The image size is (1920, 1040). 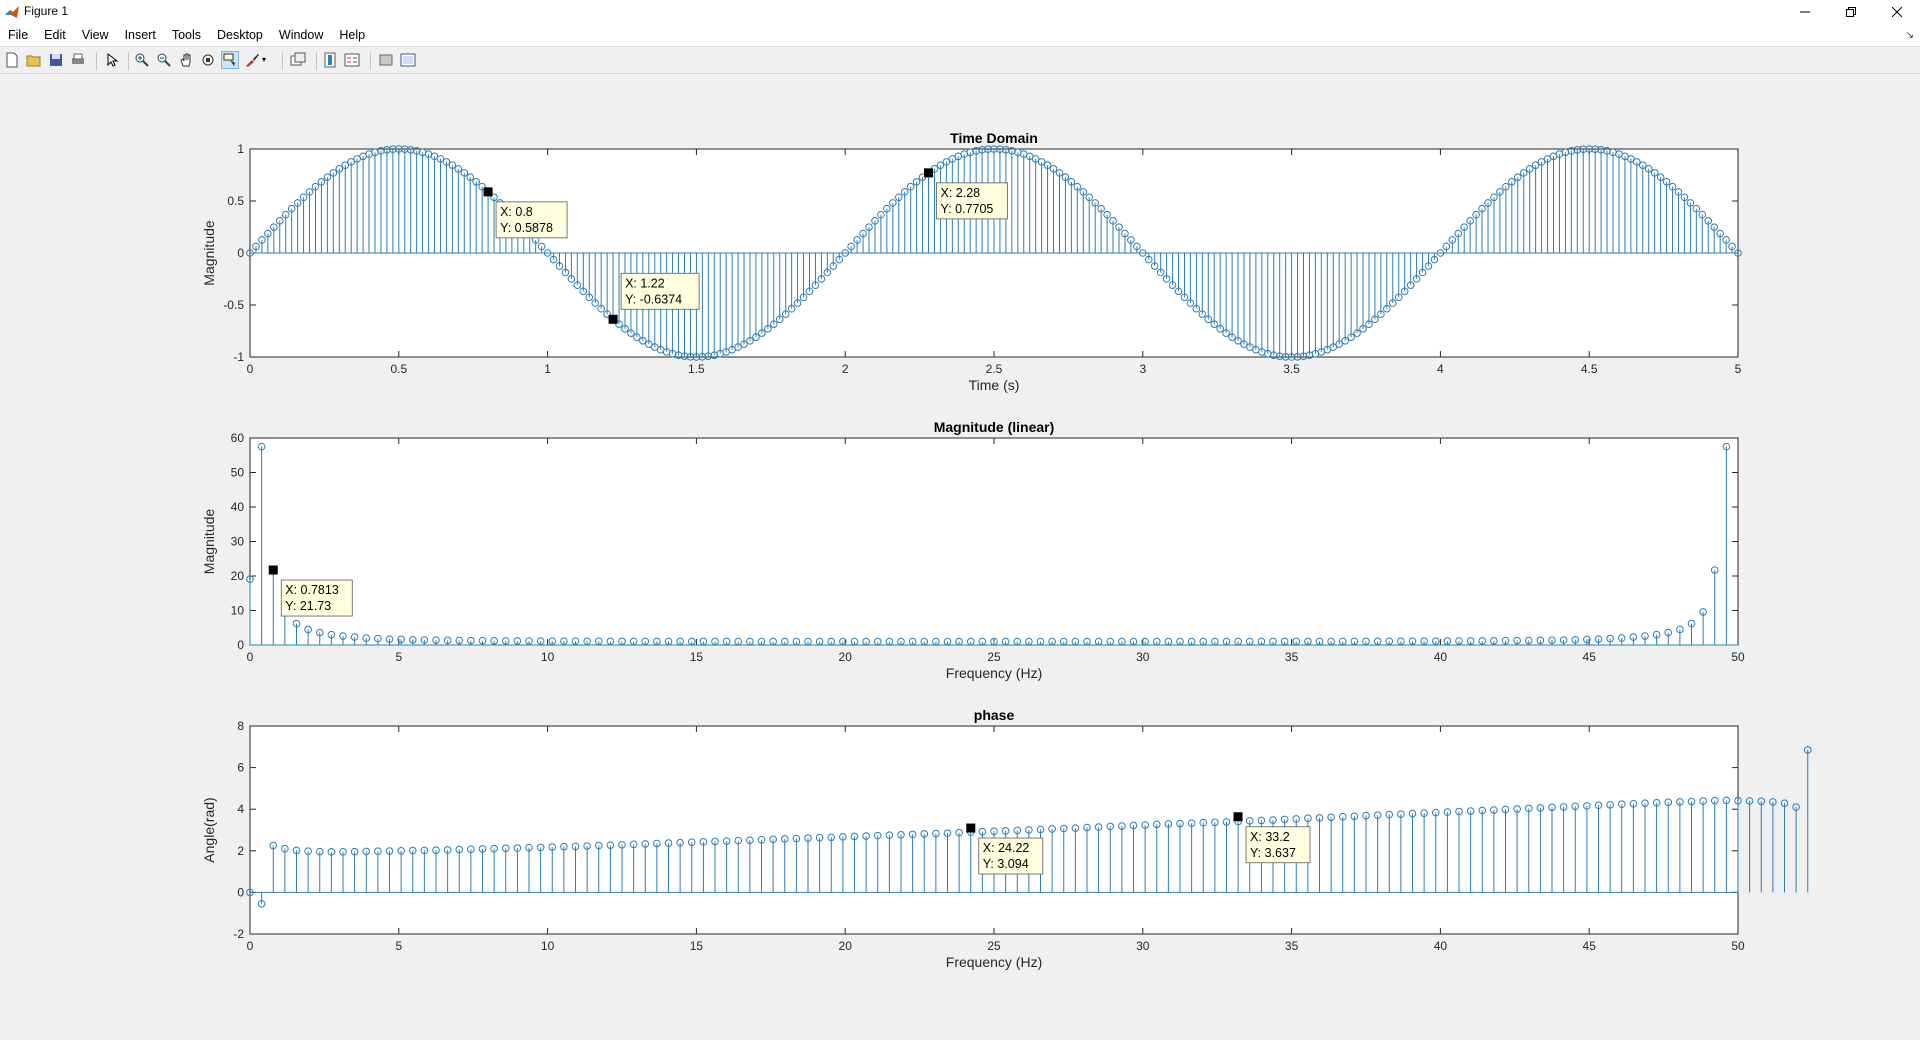 What do you see at coordinates (112, 60) in the screenshot?
I see `edit-plot-icon` at bounding box center [112, 60].